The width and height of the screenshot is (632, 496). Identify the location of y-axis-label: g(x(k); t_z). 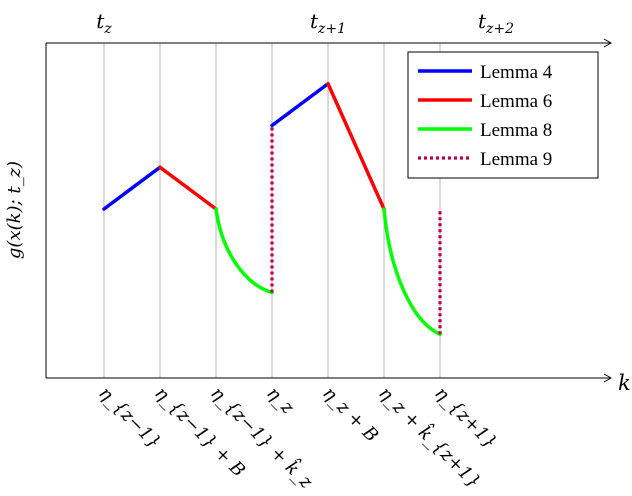
(14, 210).